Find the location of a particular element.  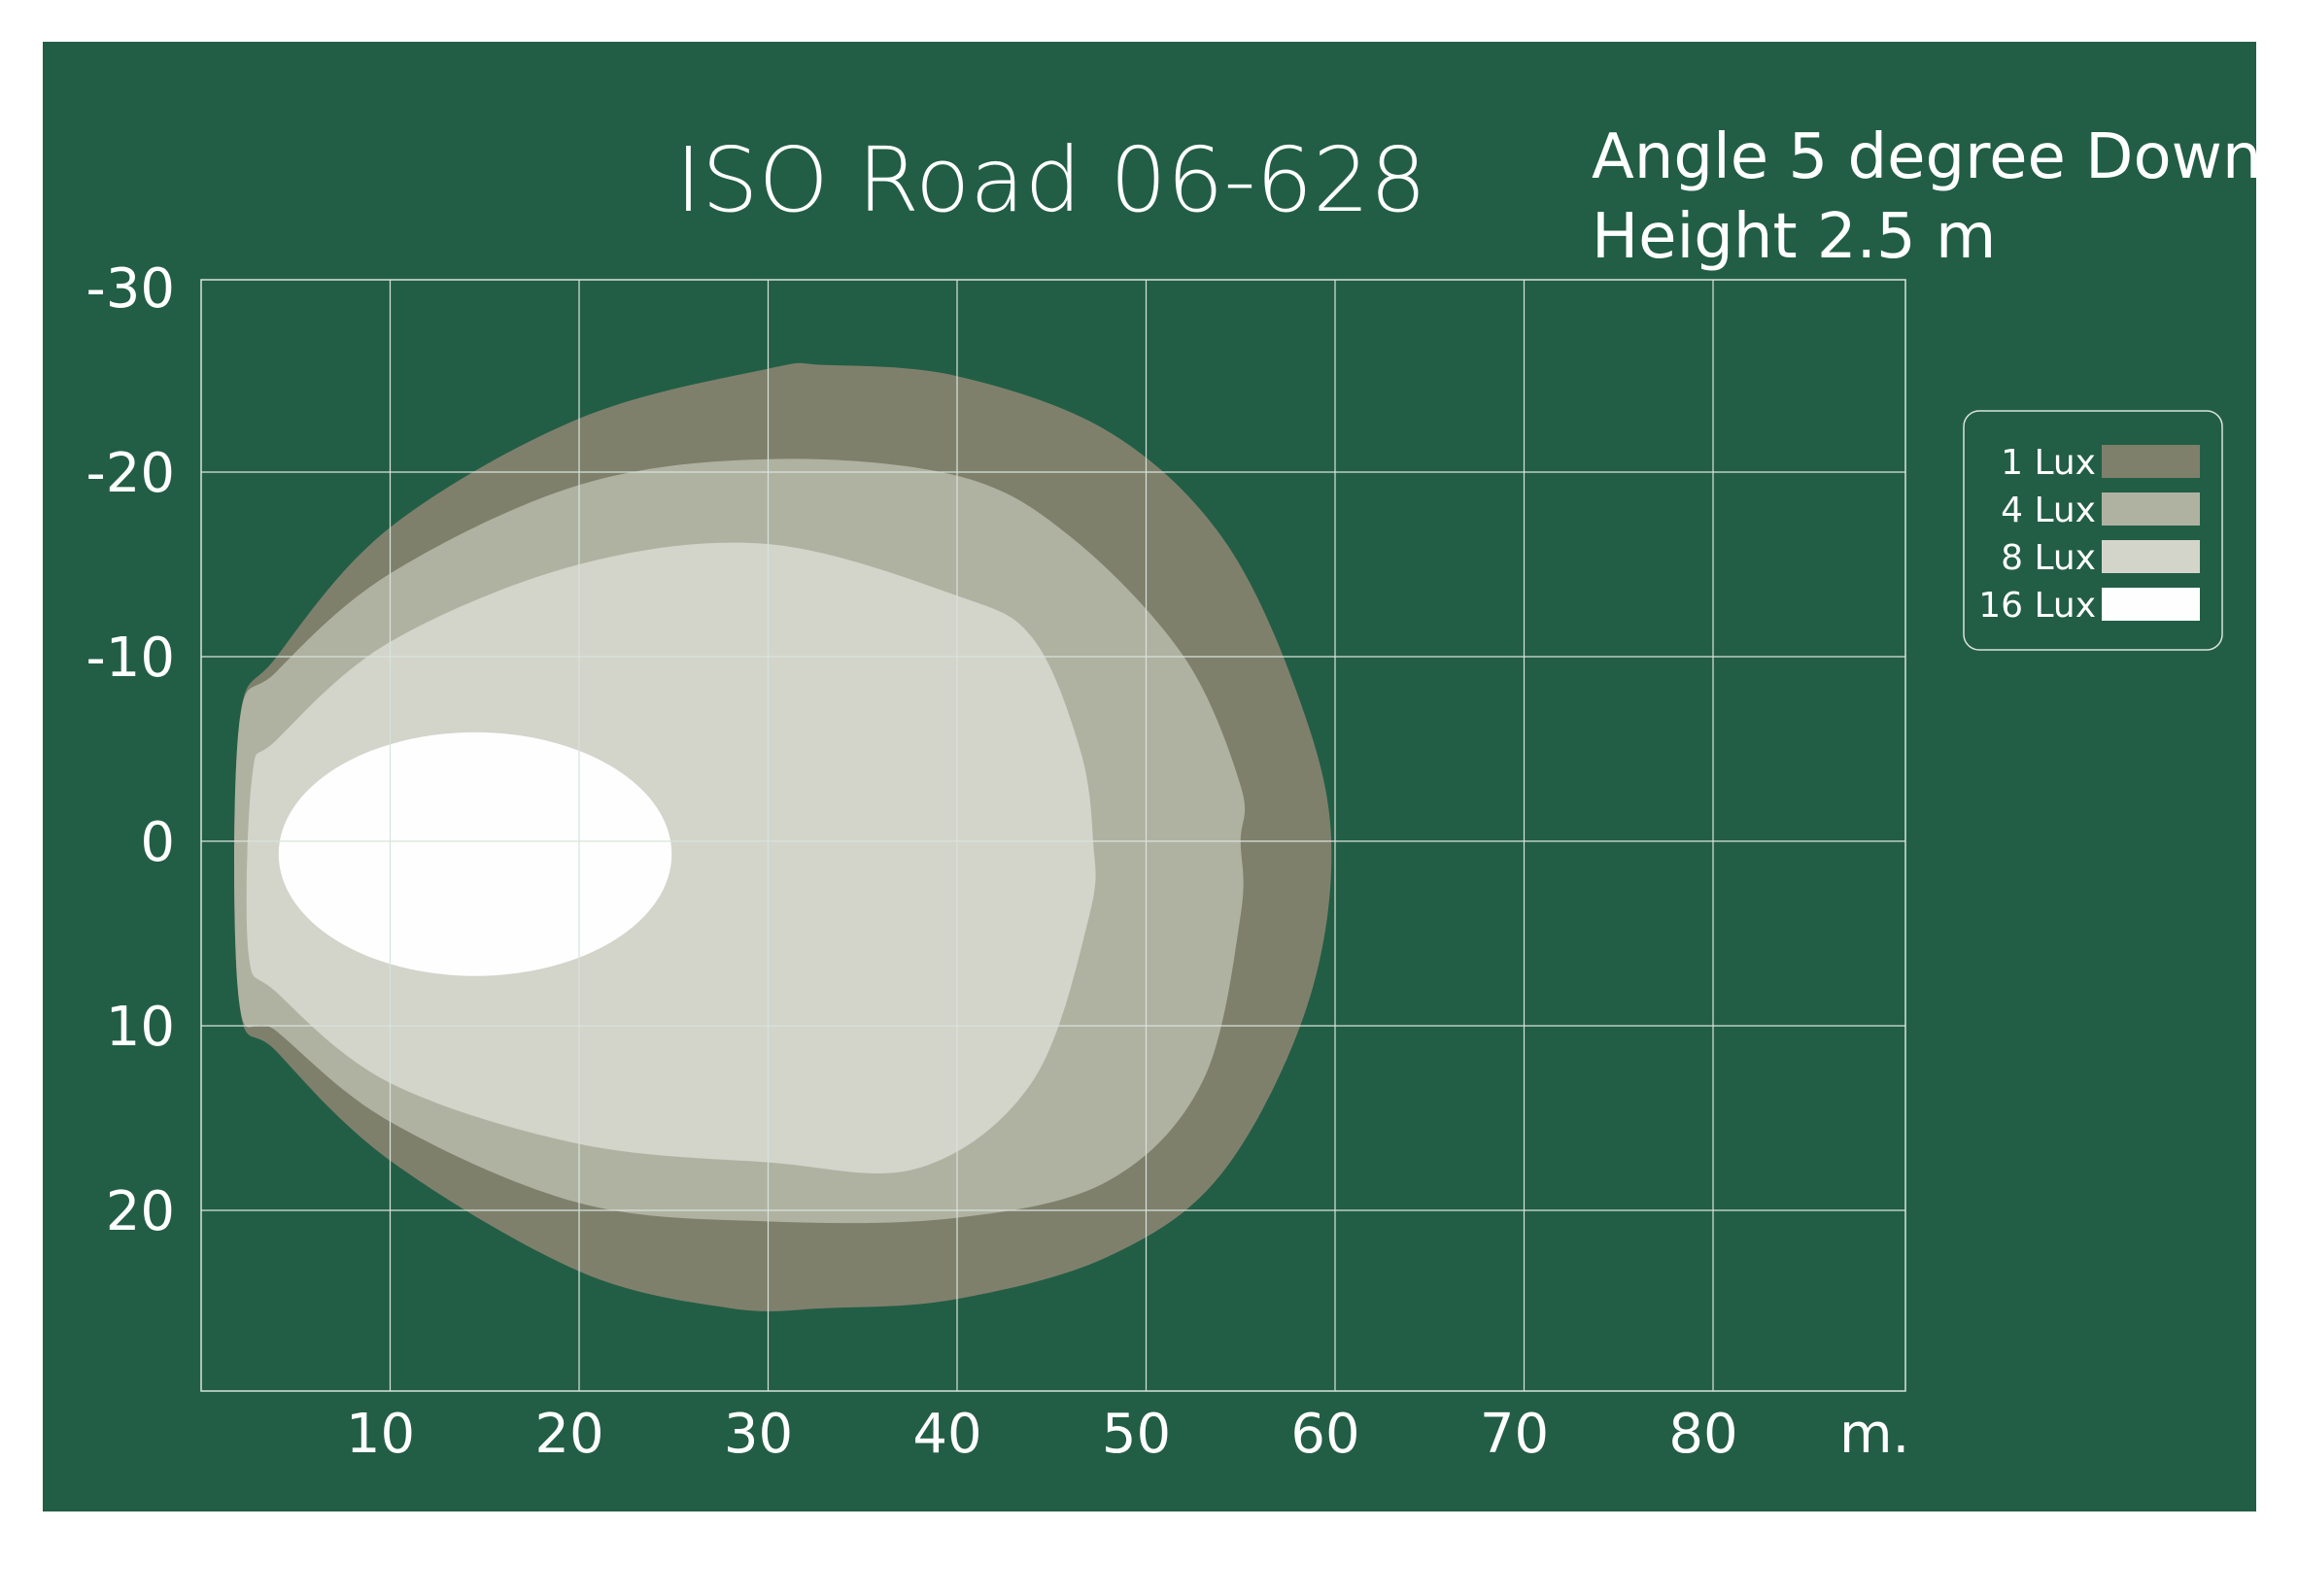

isolux-area-16-lux is located at coordinates (475, 853).